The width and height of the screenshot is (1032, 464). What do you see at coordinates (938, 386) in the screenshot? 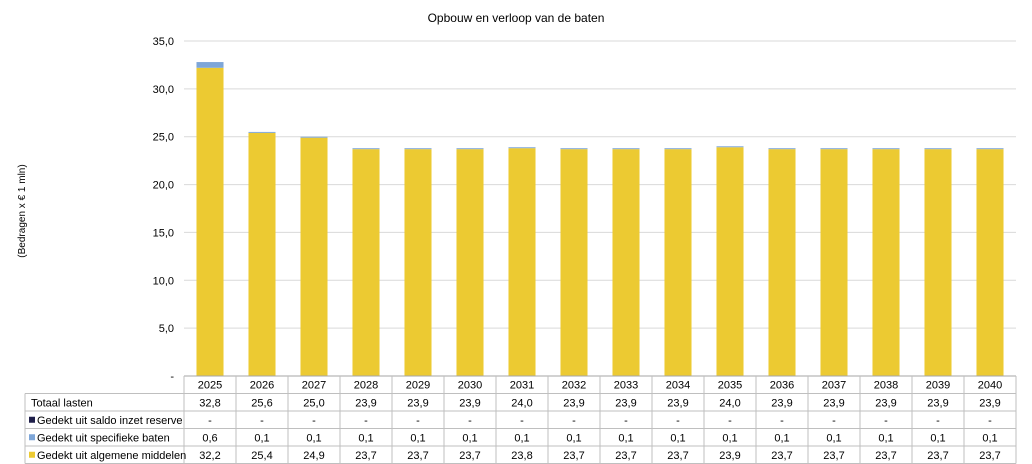
I see `x-tick-label: 2039` at bounding box center [938, 386].